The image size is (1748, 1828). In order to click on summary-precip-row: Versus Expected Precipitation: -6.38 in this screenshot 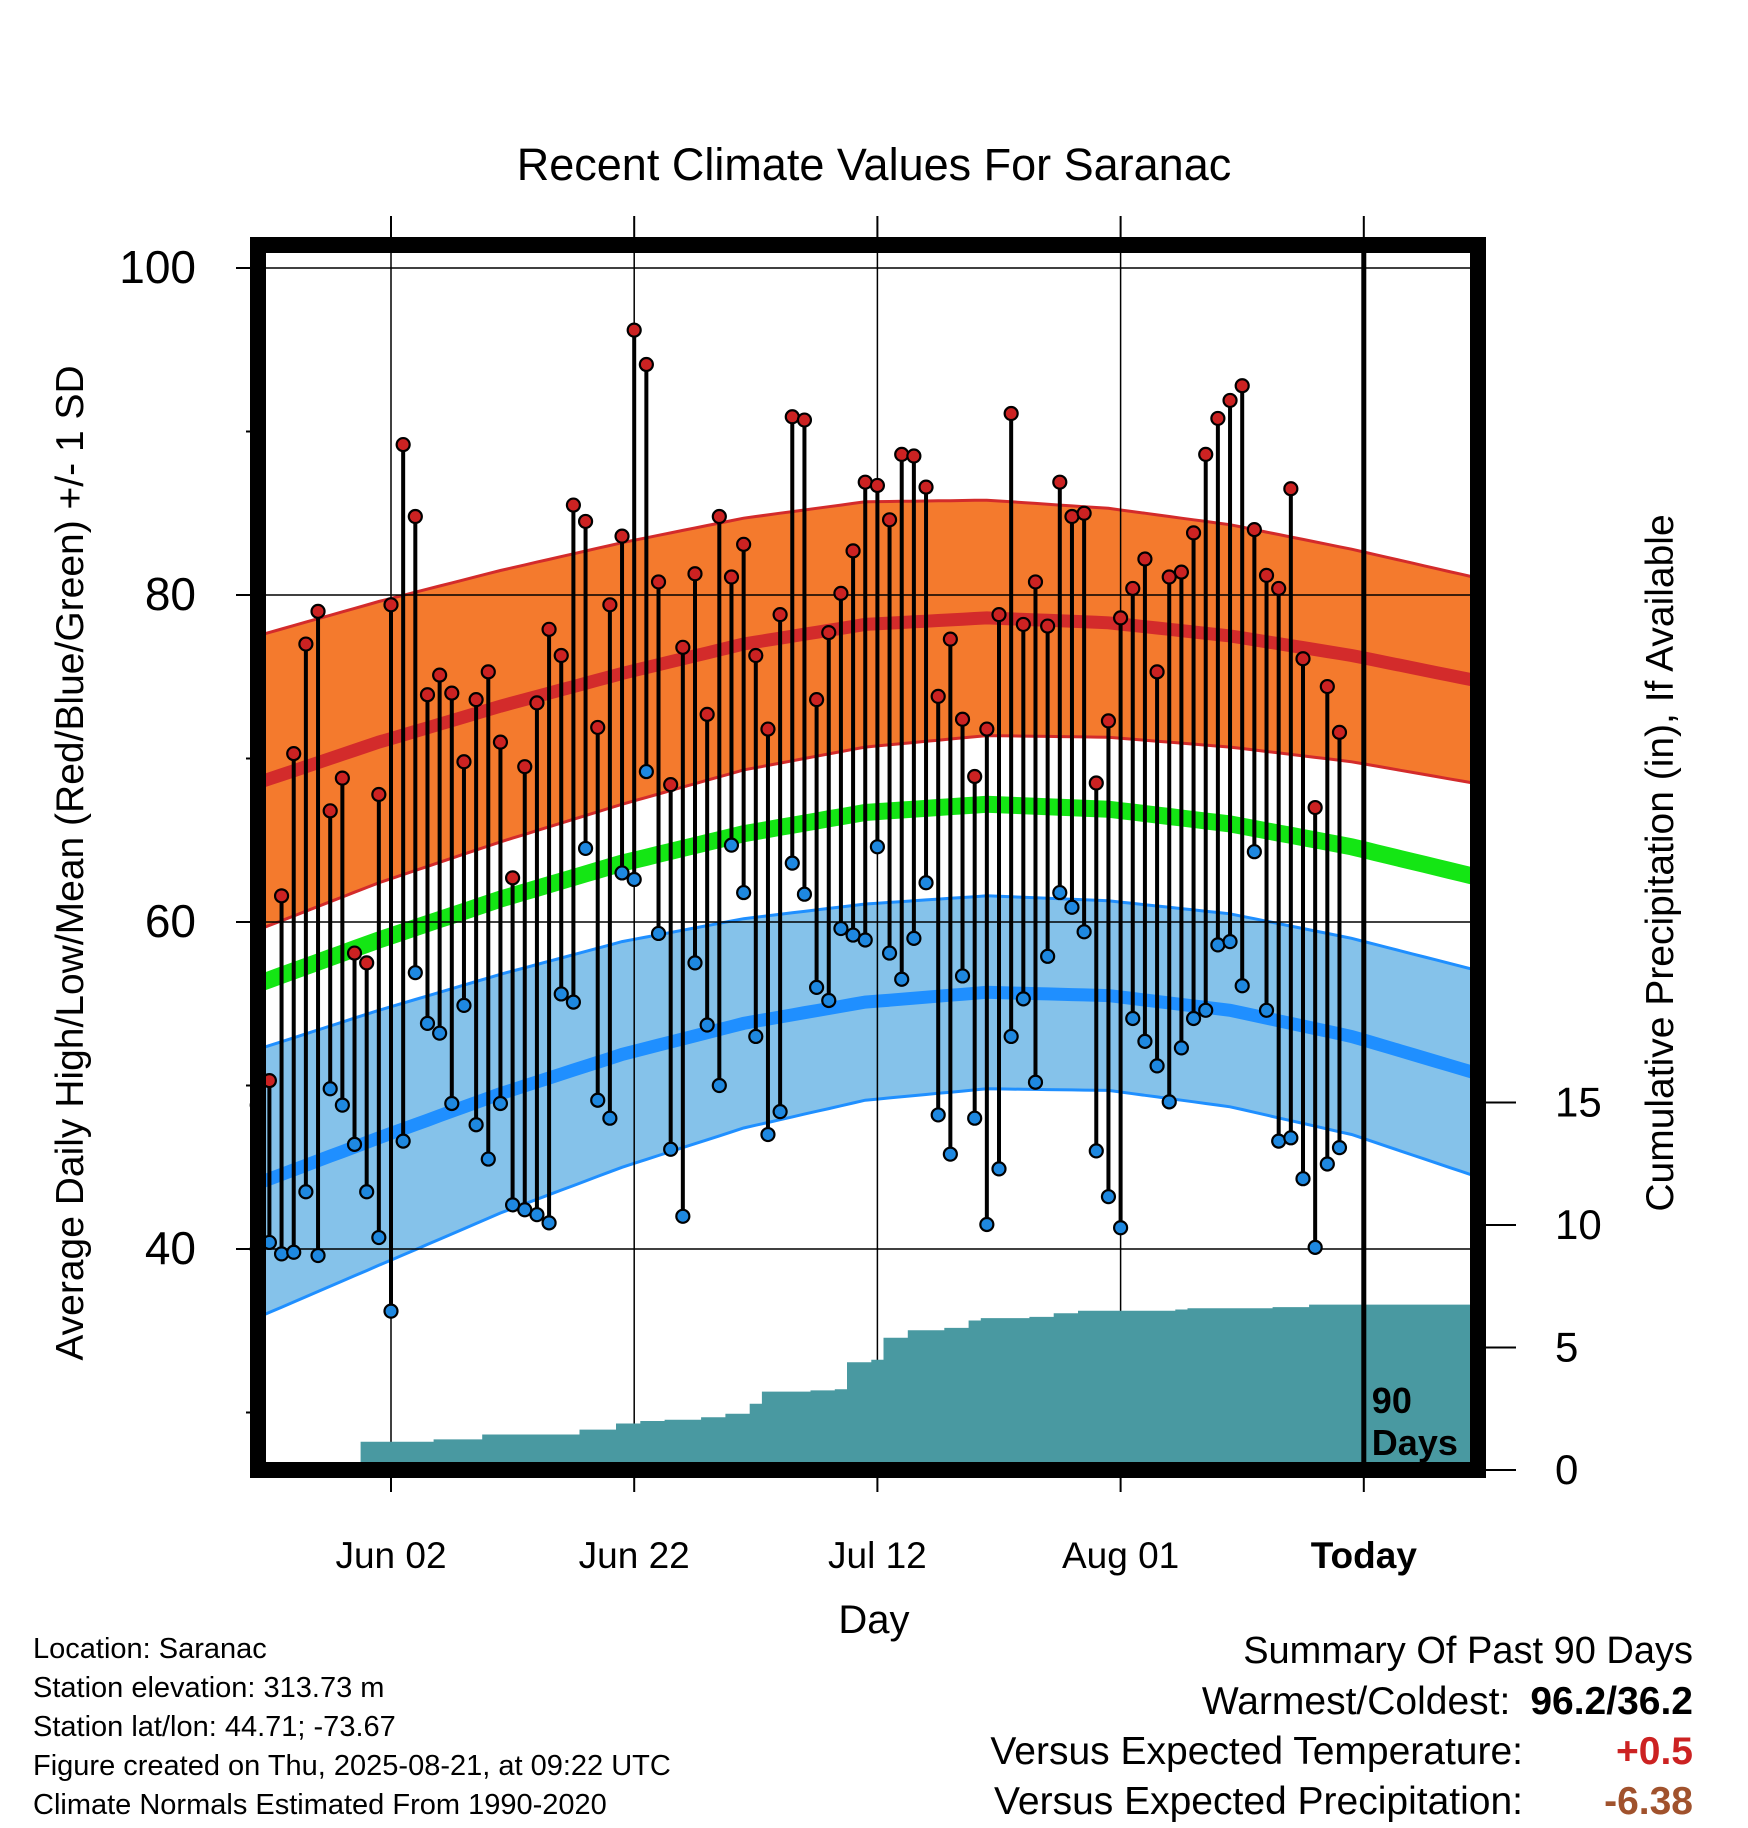, I will do `click(1341, 1802)`.